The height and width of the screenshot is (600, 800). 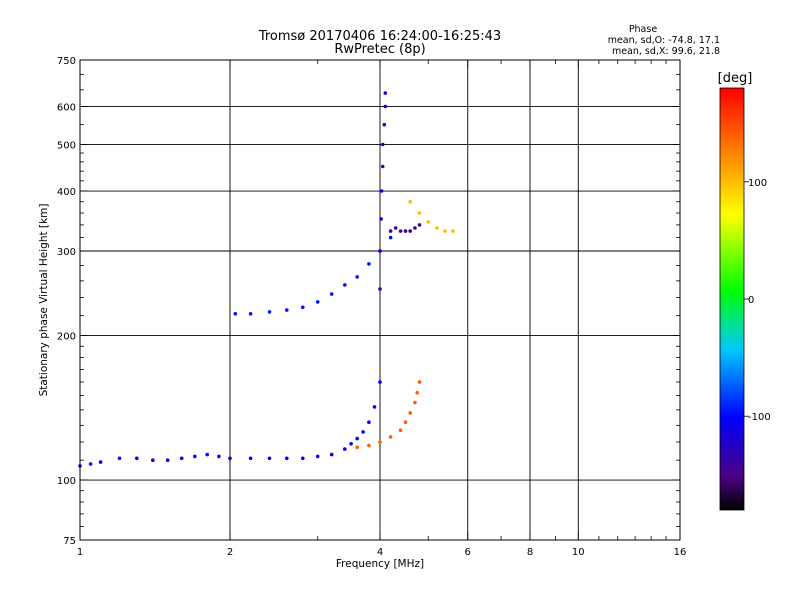 What do you see at coordinates (66, 146) in the screenshot?
I see `y-tick-label: 500` at bounding box center [66, 146].